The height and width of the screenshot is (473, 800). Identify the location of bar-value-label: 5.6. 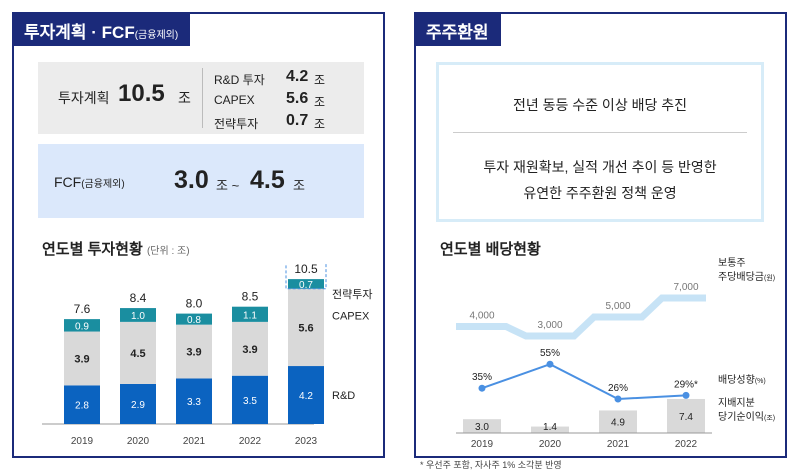
(305, 328).